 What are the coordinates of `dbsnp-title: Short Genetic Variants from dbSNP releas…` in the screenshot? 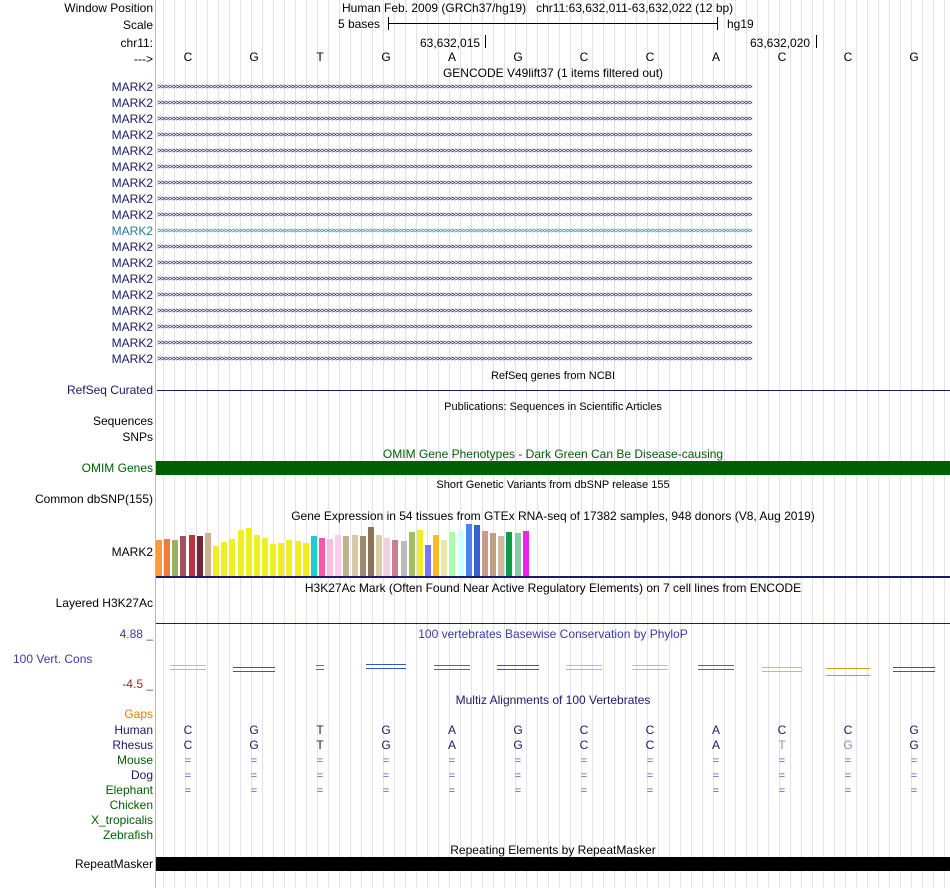 It's located at (553, 485).